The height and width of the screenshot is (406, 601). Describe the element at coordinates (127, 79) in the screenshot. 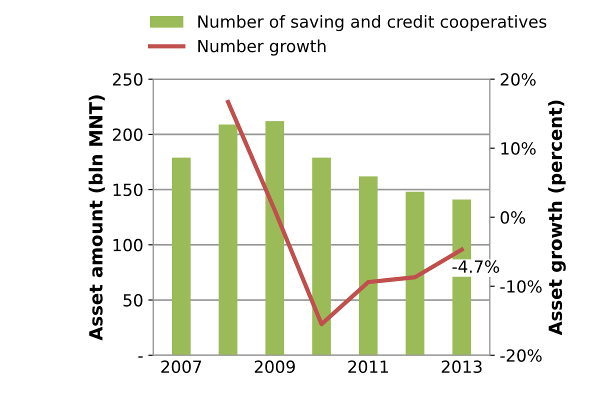

I see `y-tick-label: 250` at that location.